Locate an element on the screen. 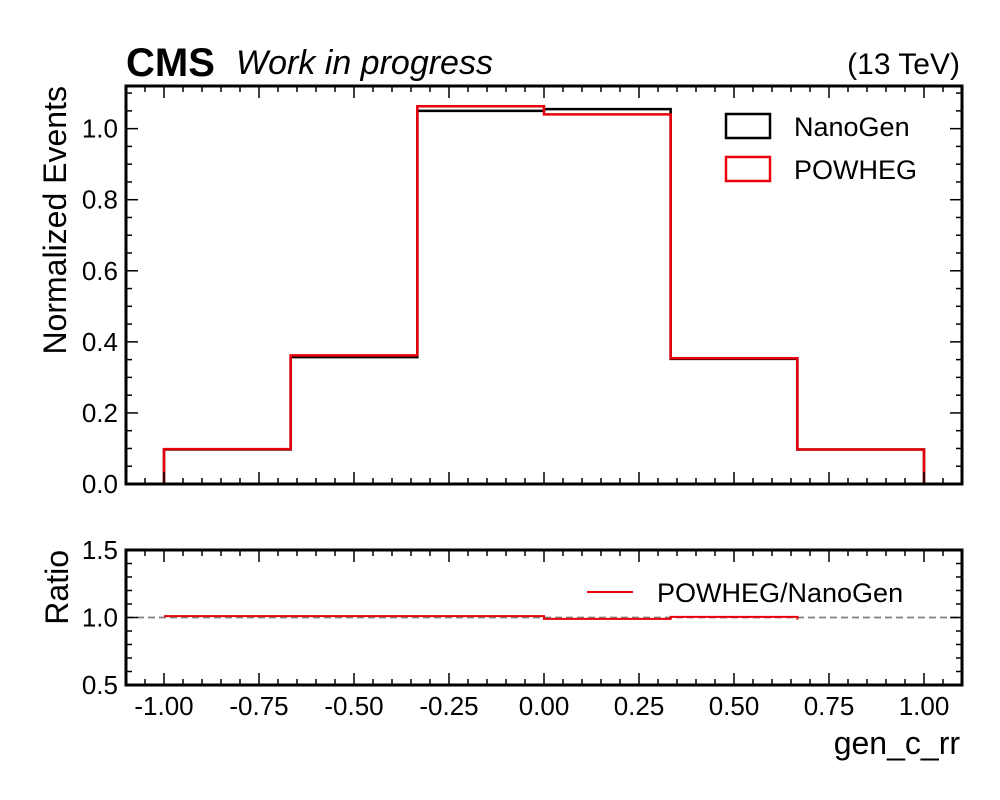 This screenshot has height=800, width=1000. main-y-tick-label: 0.2 is located at coordinates (100, 413).